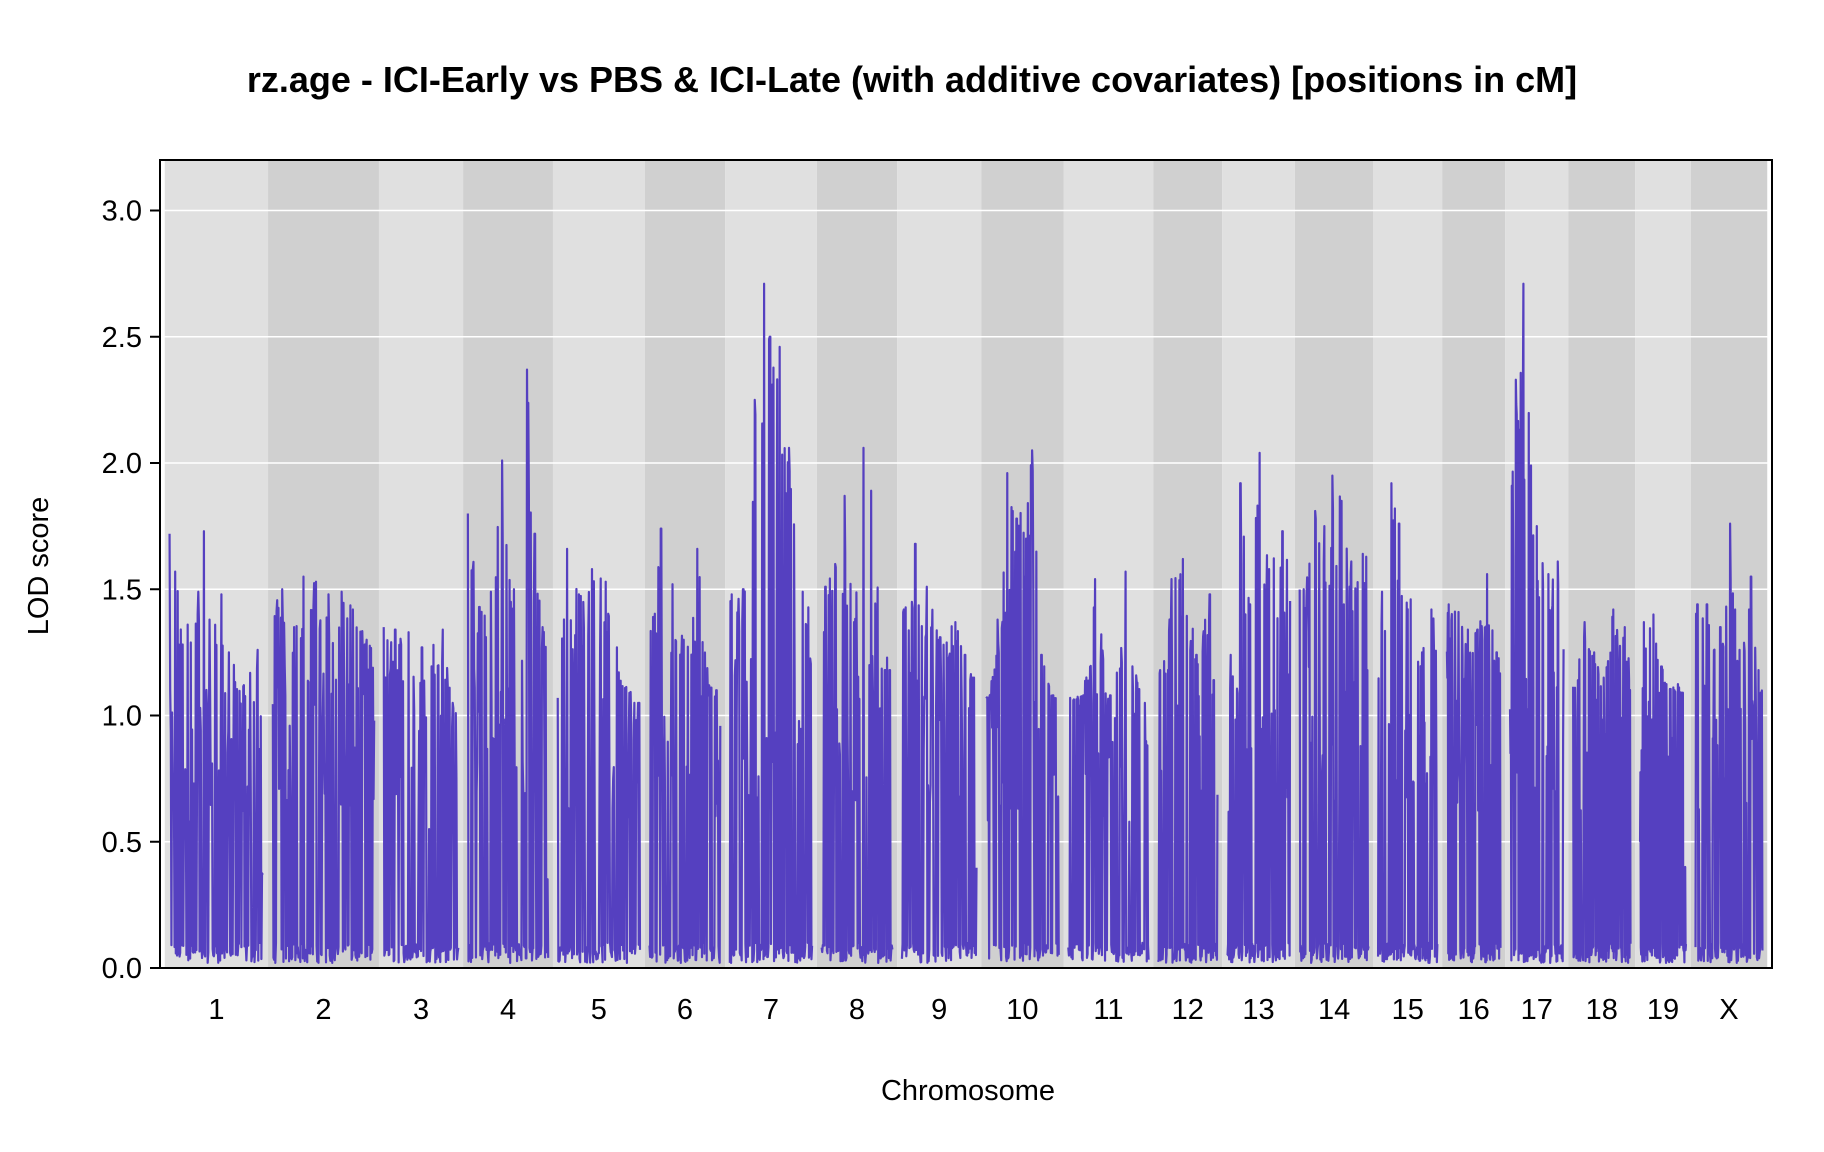 The image size is (1824, 1152). Describe the element at coordinates (122, 338) in the screenshot. I see `y-tick-label-5: 2.5` at that location.